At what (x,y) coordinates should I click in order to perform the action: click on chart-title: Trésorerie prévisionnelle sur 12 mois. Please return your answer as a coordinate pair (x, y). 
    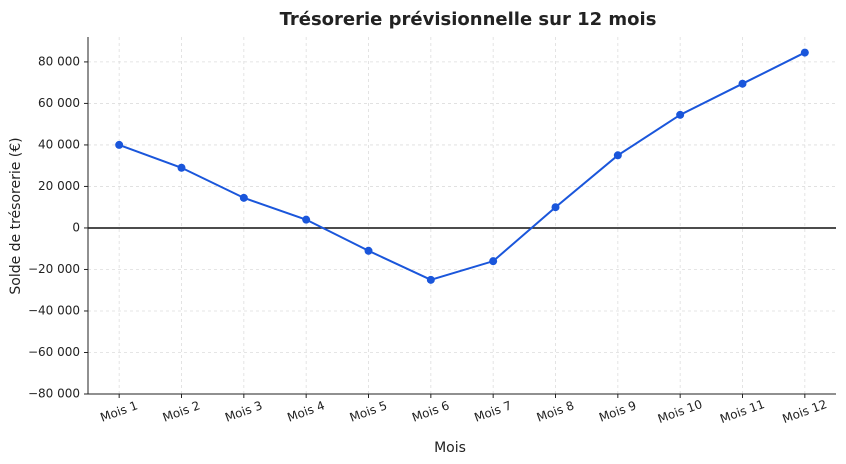
    Looking at the image, I should click on (468, 19).